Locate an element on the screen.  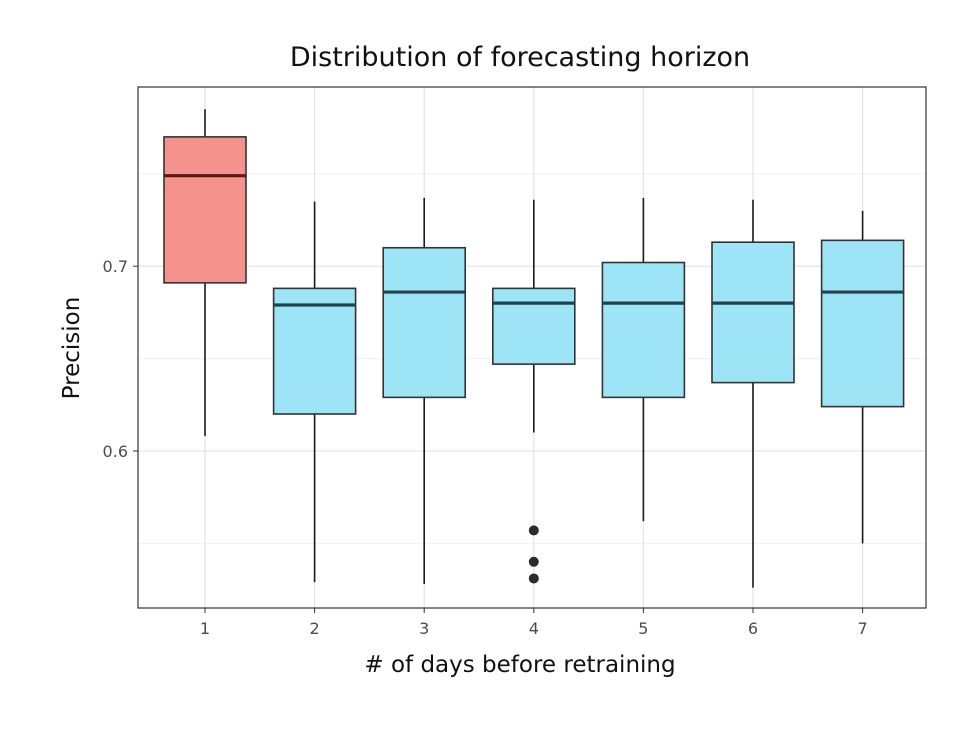
y-ticks: 0.6 0.7 is located at coordinates (120, 359).